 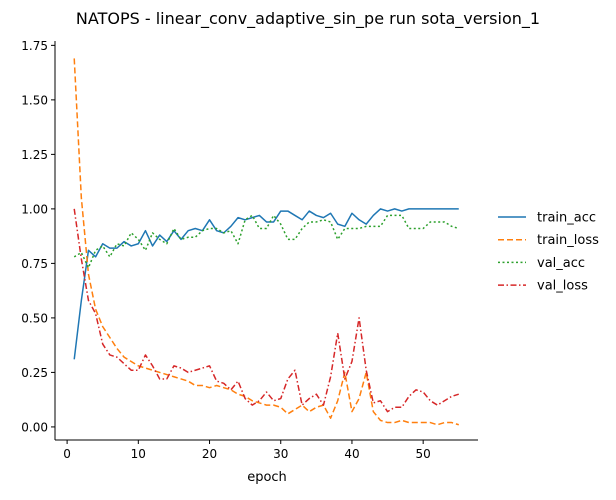 What do you see at coordinates (34, 209) in the screenshot?
I see `y-tick-label: 1.00` at bounding box center [34, 209].